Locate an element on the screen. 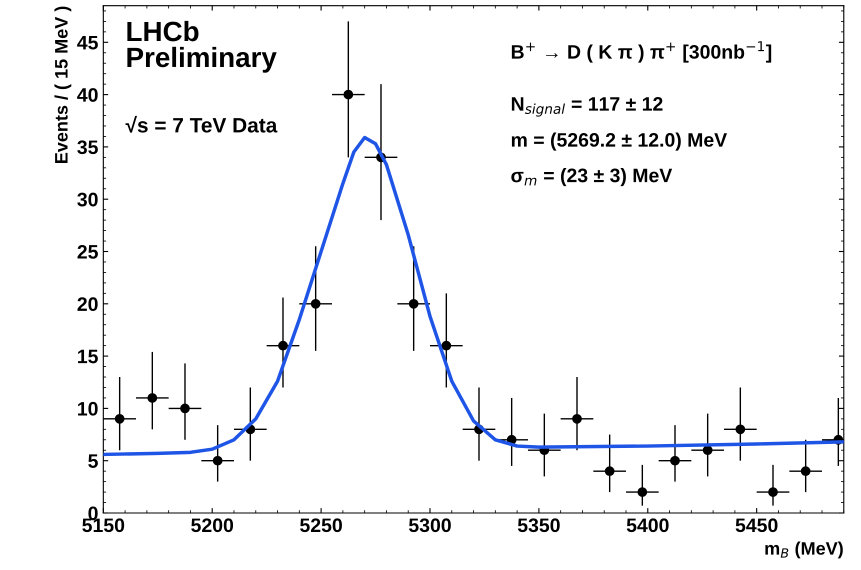 The height and width of the screenshot is (570, 861). y-tick-label: 5 is located at coordinates (93, 461).